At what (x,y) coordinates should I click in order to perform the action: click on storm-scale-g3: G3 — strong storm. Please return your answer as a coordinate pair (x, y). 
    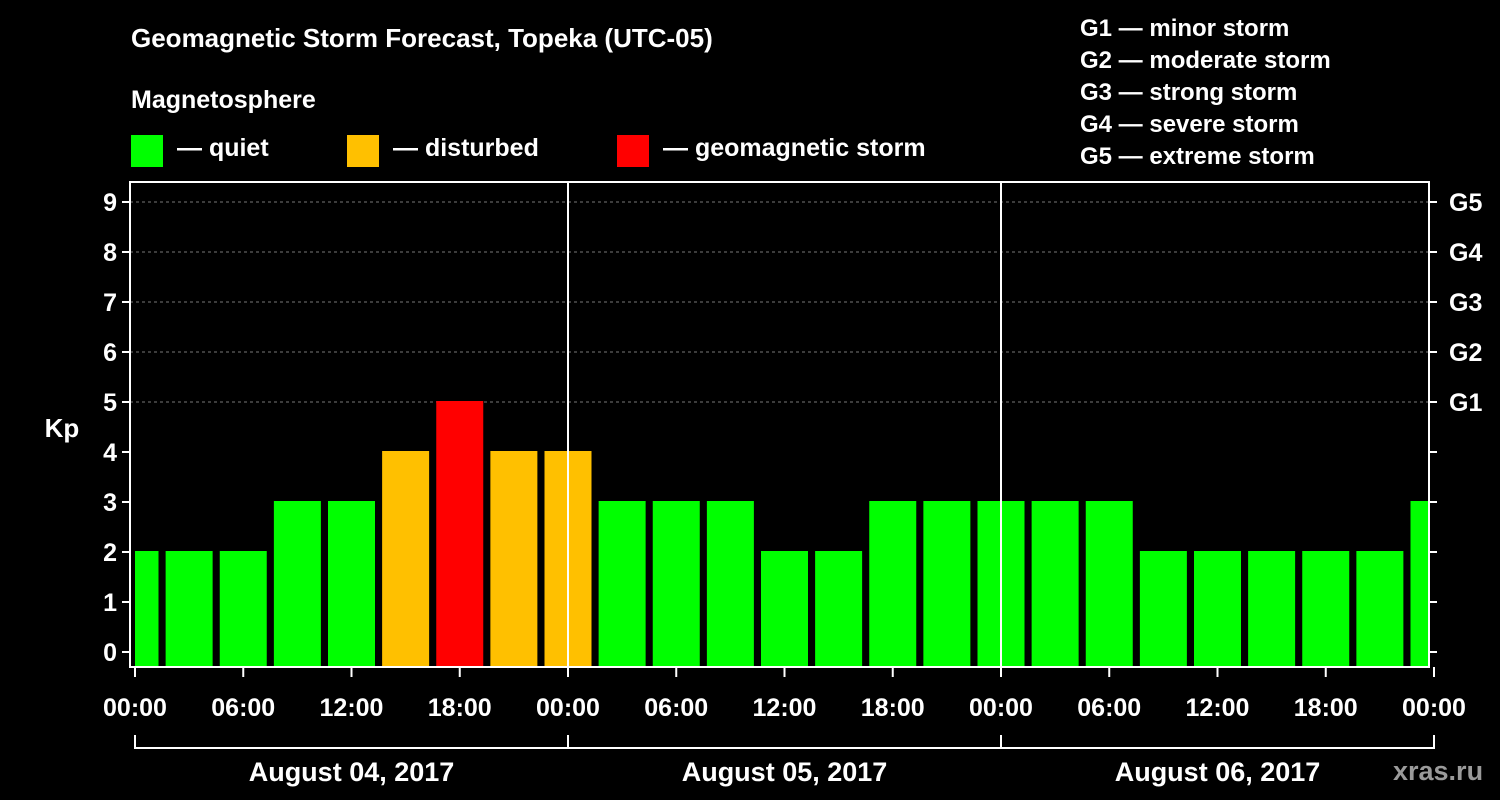
    Looking at the image, I should click on (1189, 92).